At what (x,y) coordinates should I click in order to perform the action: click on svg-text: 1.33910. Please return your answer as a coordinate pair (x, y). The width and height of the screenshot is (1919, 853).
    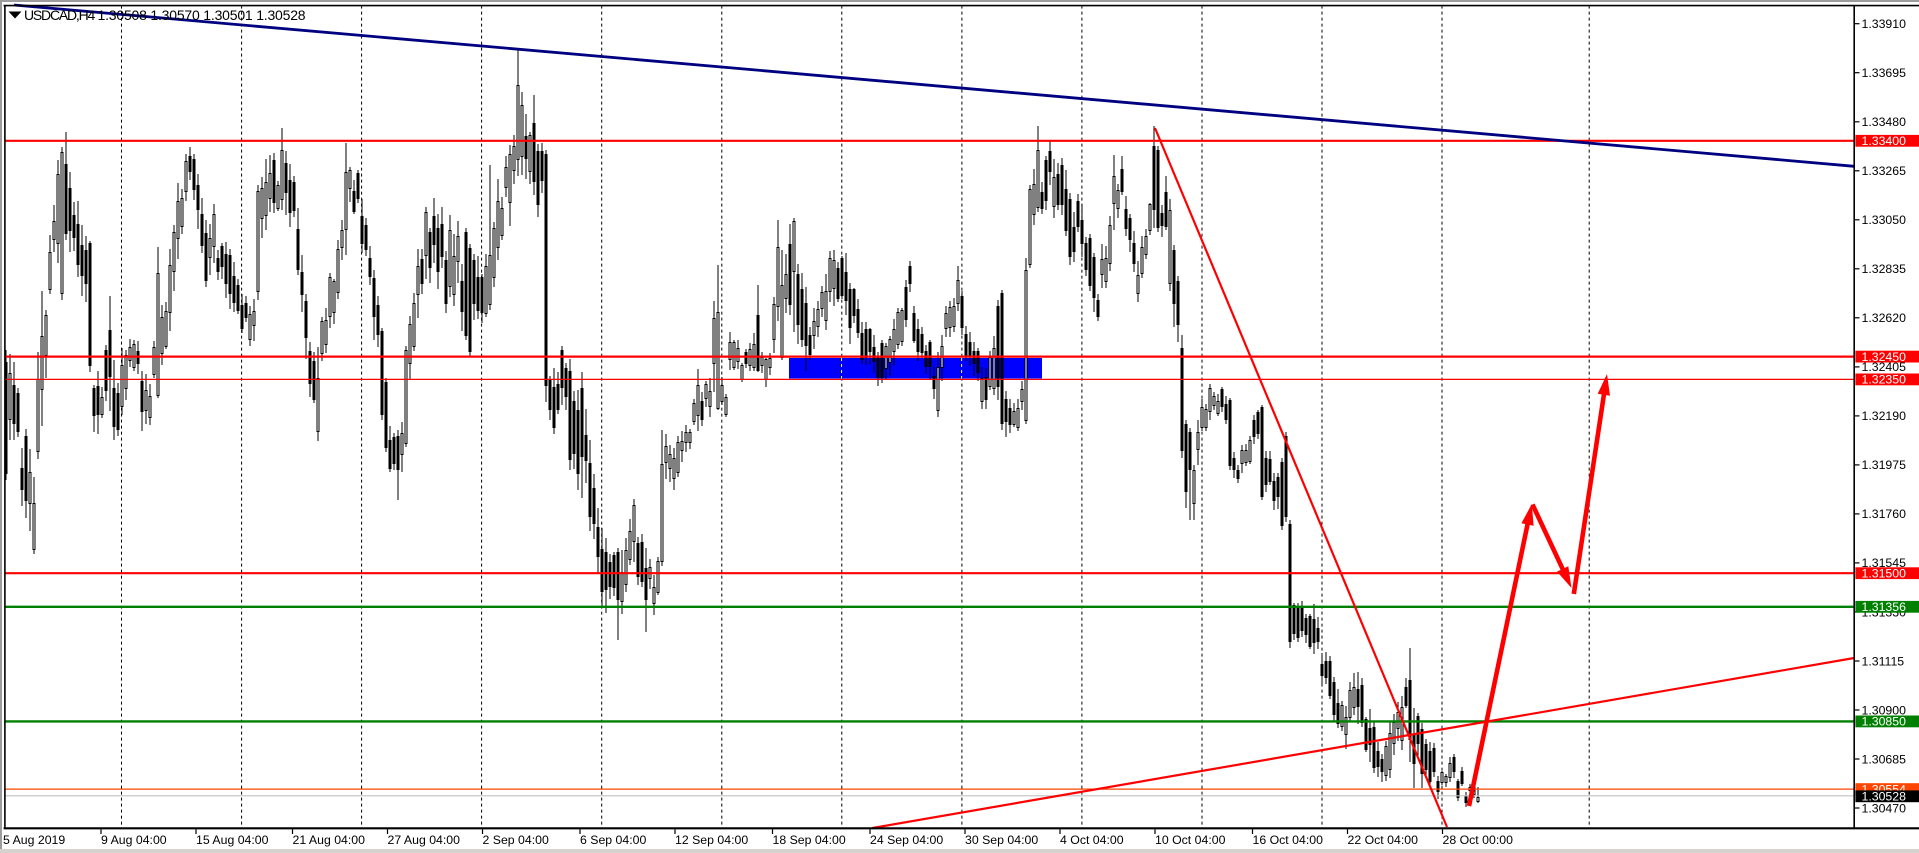
    Looking at the image, I should click on (1884, 24).